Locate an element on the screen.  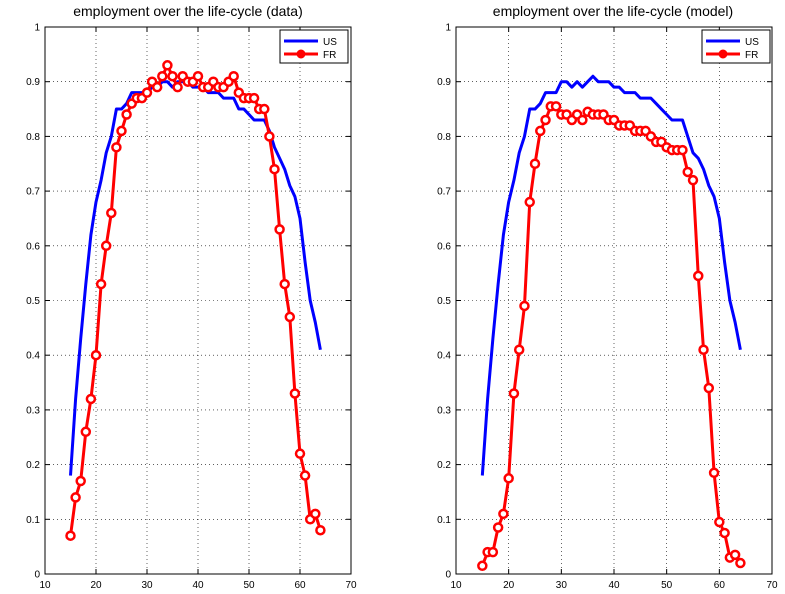
y-tick-label: 0.9 is located at coordinates (33, 82).